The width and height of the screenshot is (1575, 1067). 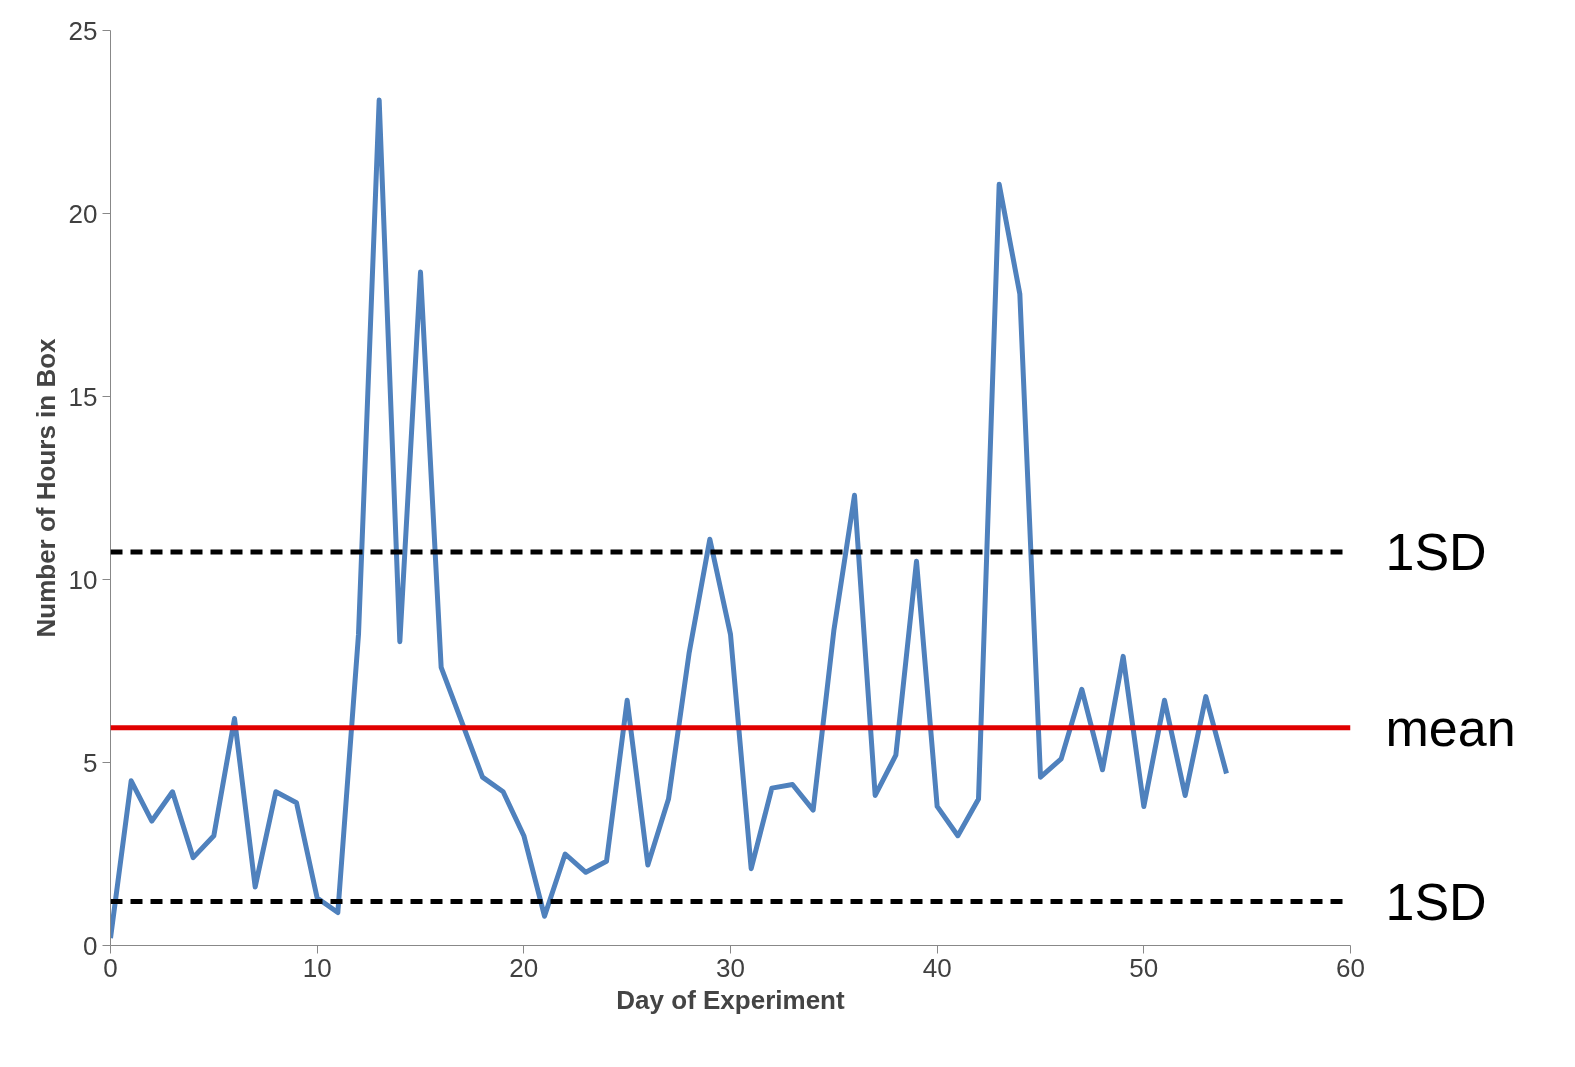 What do you see at coordinates (83, 213) in the screenshot?
I see `y-tick-label: 20` at bounding box center [83, 213].